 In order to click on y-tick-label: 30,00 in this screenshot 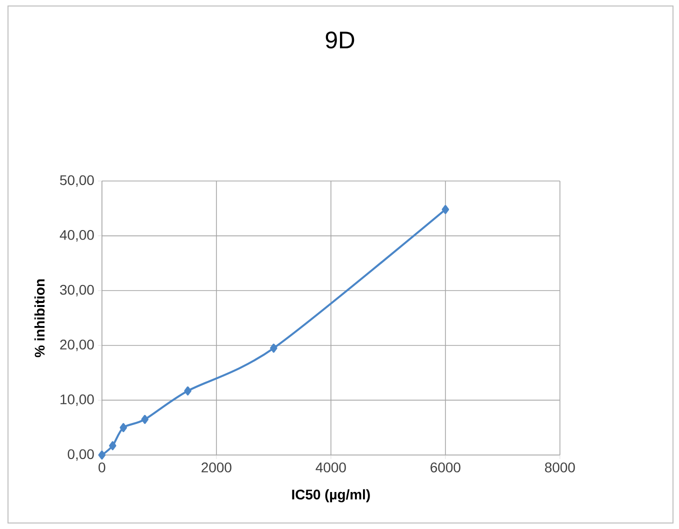, I will do `click(77, 290)`.